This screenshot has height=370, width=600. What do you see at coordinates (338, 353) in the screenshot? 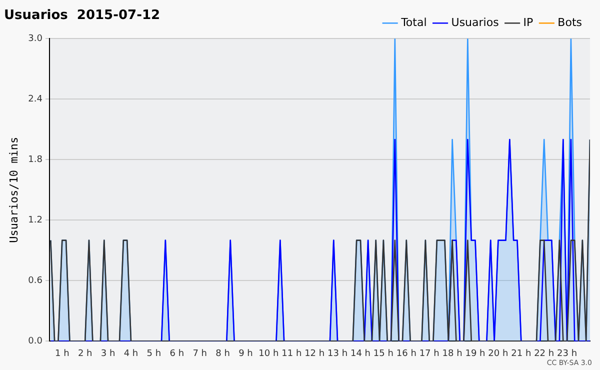
I see `x-tick-label: 13 h` at bounding box center [338, 353].